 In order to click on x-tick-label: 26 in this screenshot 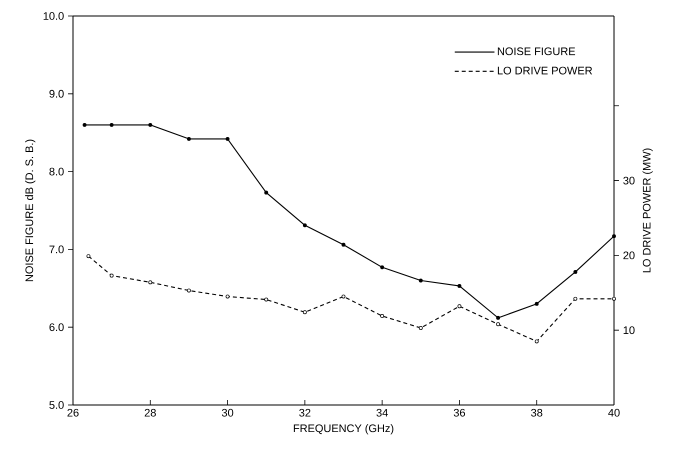, I will do `click(73, 412)`.